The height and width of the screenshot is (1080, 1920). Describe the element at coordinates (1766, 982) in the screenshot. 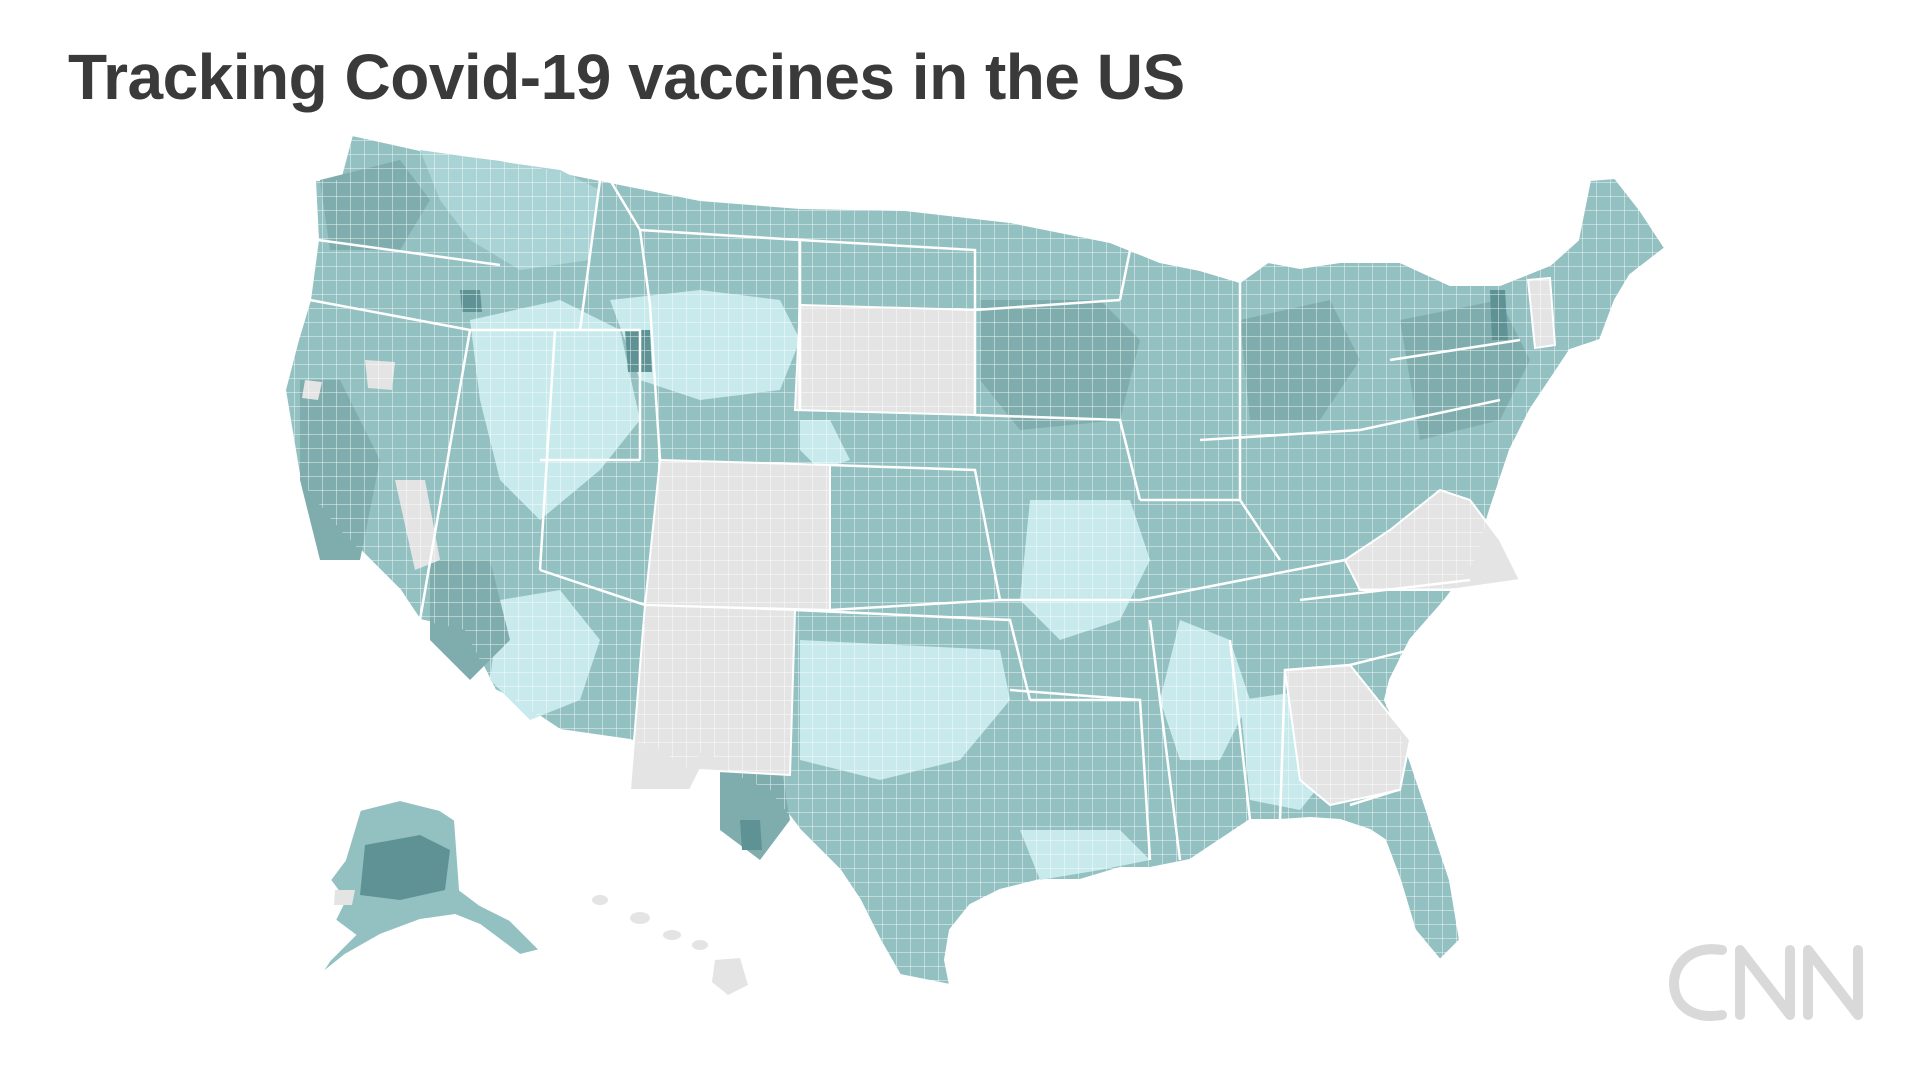

I see `cnn-logo` at that location.